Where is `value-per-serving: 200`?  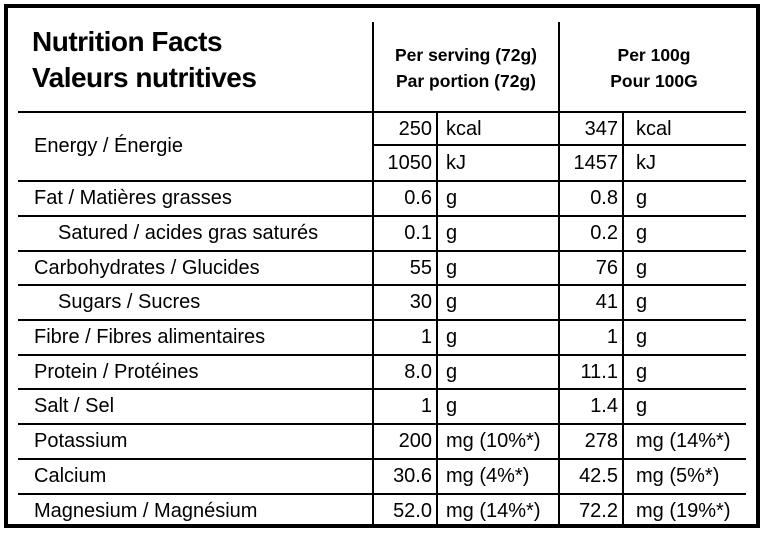 value-per-serving: 200 is located at coordinates (415, 441).